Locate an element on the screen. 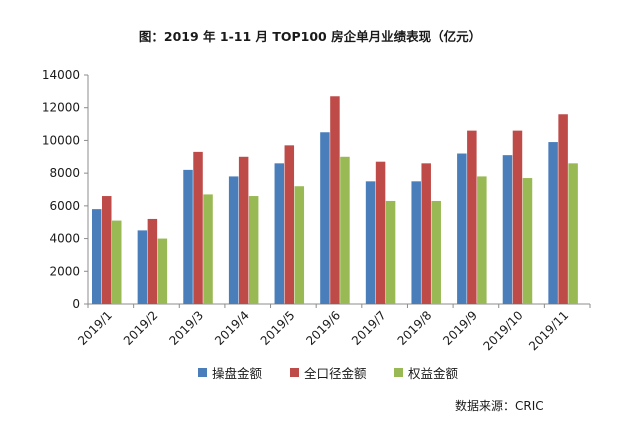 This screenshot has width=620, height=427. legend-label: 权益金额 is located at coordinates (433, 373).